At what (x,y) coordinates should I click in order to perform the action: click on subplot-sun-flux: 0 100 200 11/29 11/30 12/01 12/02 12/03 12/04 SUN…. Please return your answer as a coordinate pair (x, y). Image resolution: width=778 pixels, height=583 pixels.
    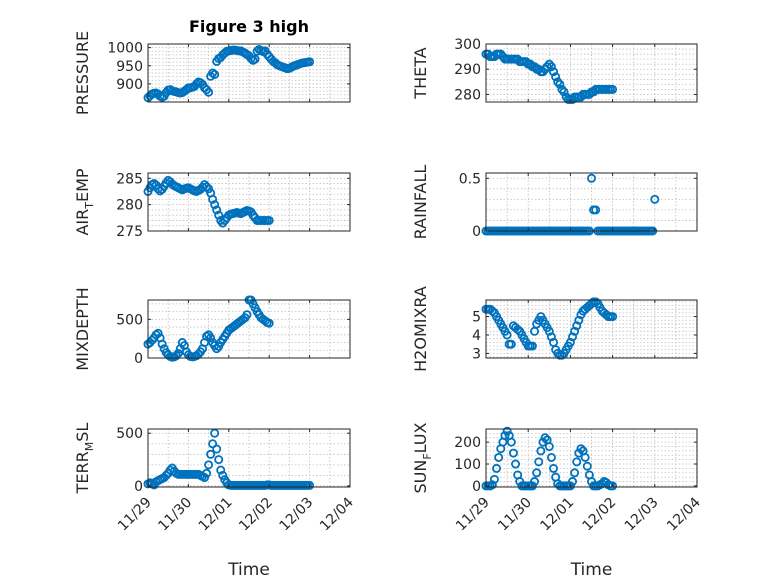
    Looking at the image, I should click on (557, 501).